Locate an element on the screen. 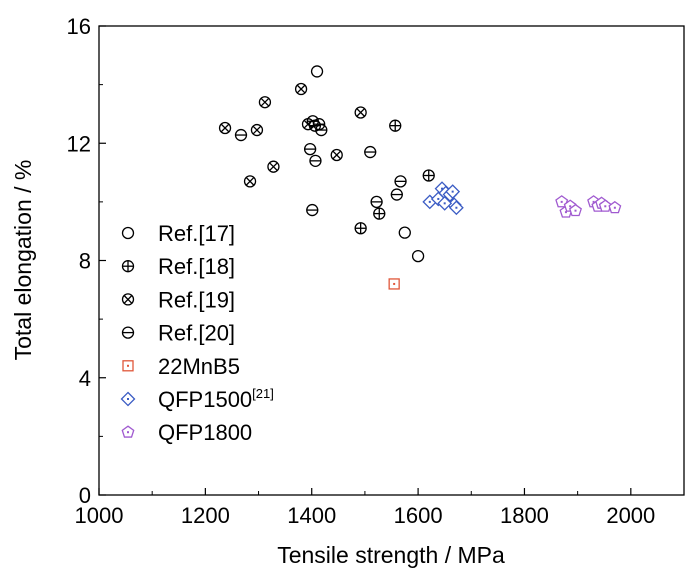 The width and height of the screenshot is (700, 581). legend-entry: 22MnB5 is located at coordinates (181, 366).